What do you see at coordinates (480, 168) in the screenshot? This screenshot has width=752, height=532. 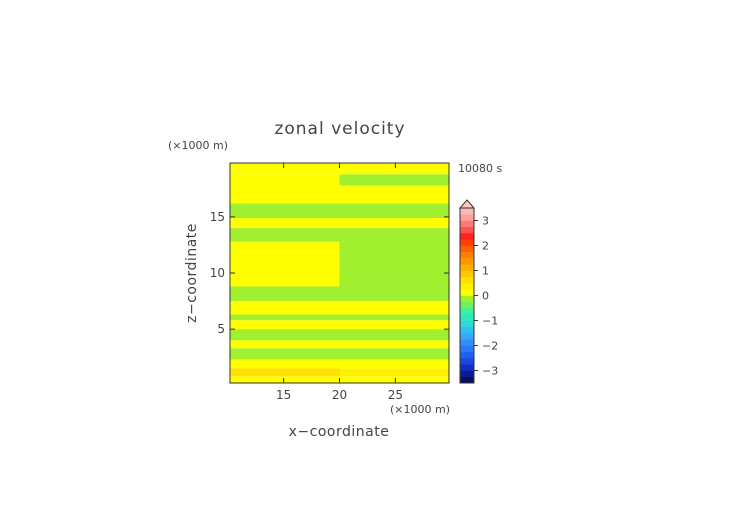 I see `time-label: 10080 s` at bounding box center [480, 168].